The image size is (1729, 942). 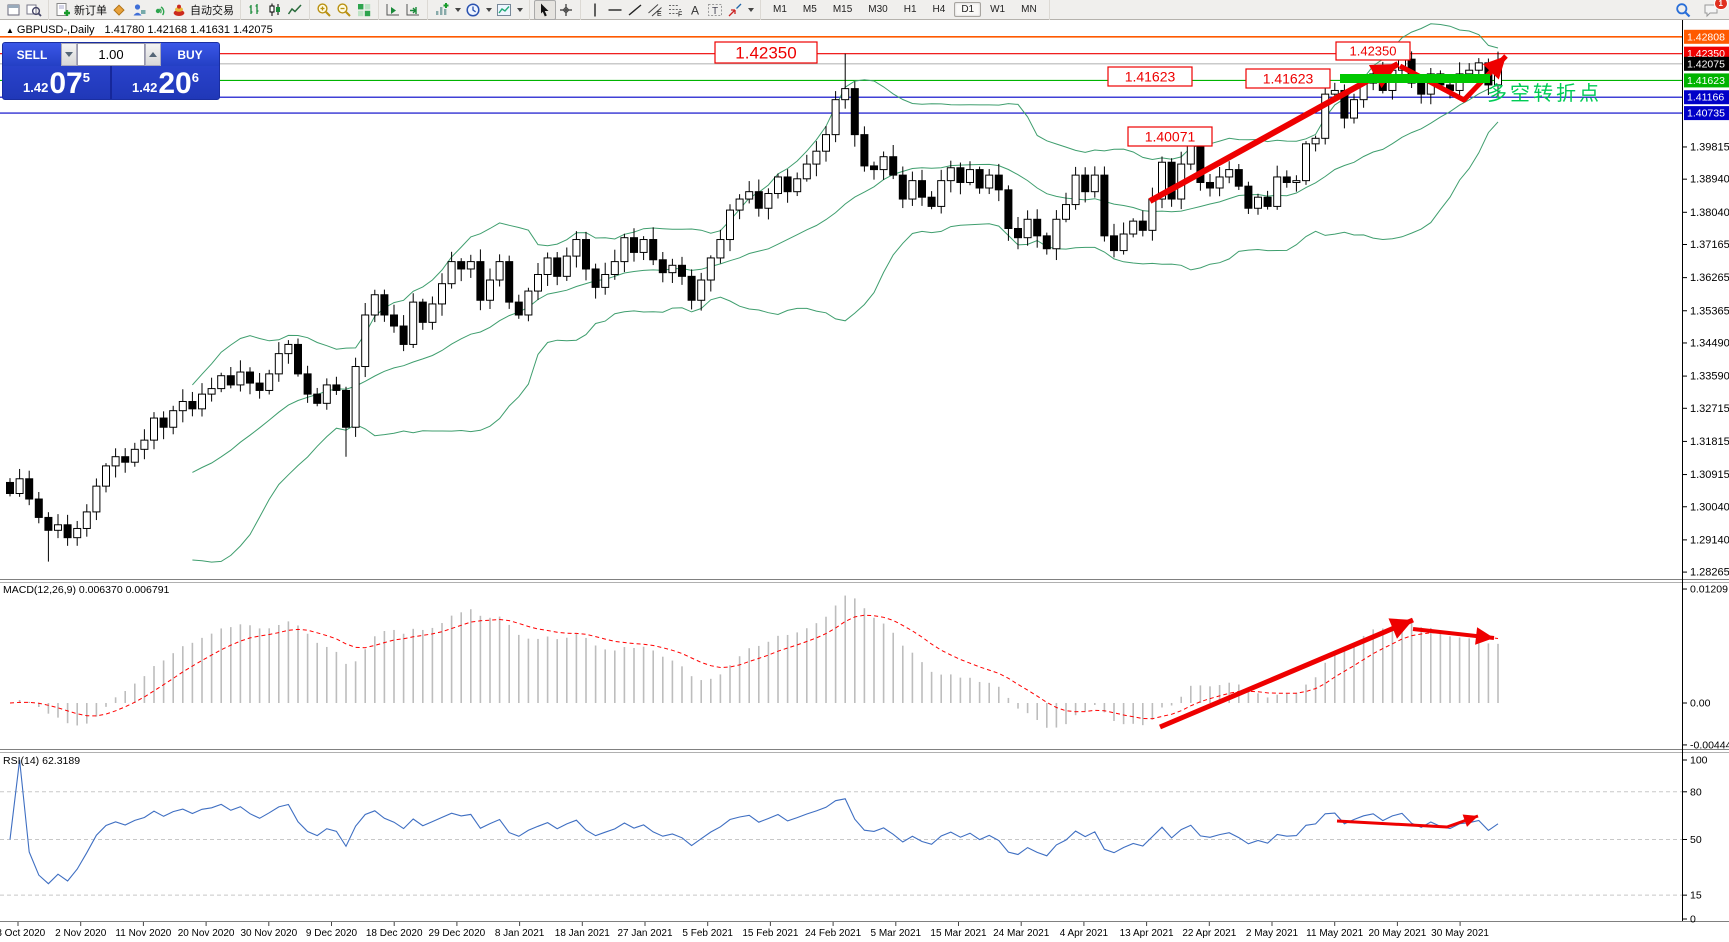 I want to click on timeframe-button-H4: H4, so click(x=939, y=9).